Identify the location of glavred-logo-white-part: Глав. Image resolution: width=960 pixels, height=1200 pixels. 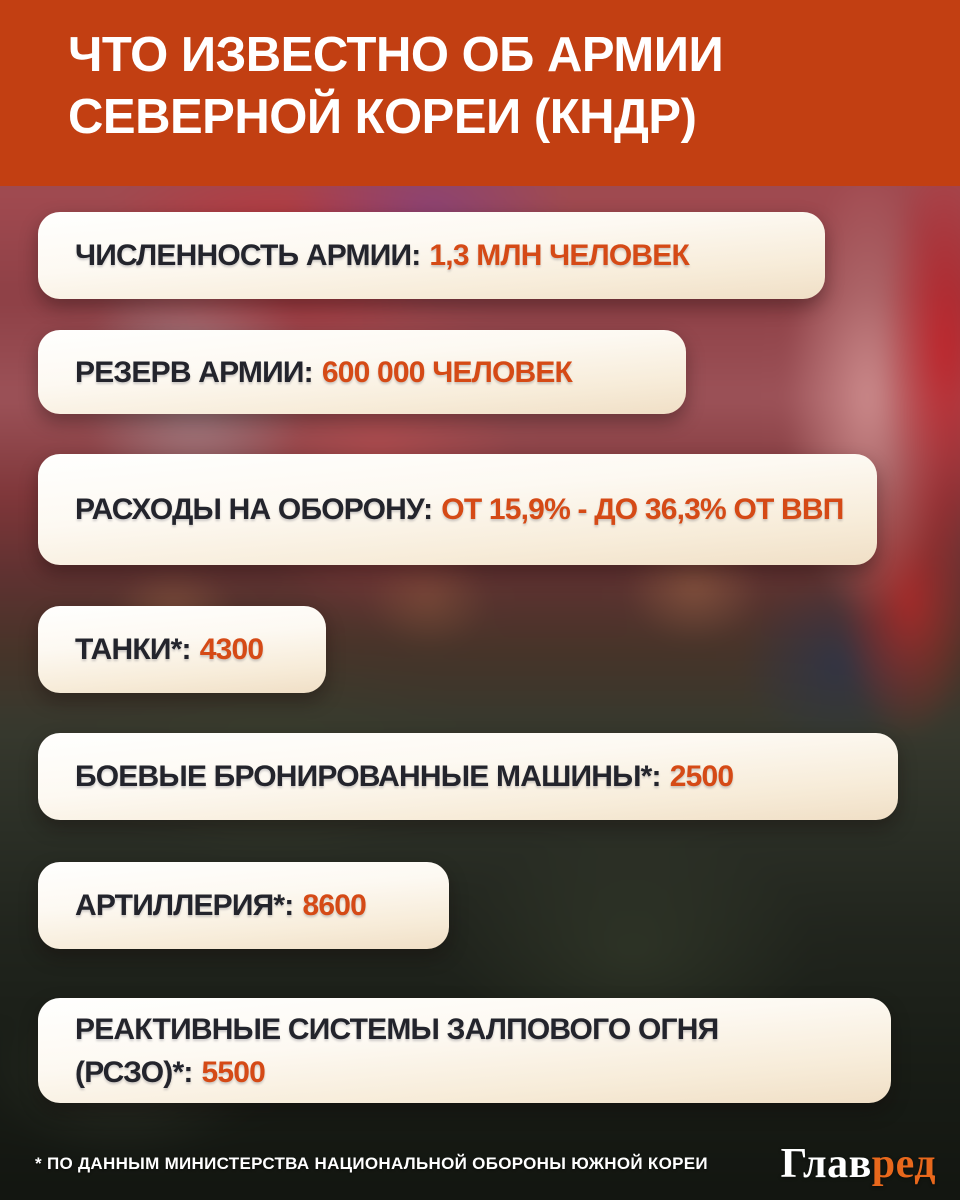
(826, 1164).